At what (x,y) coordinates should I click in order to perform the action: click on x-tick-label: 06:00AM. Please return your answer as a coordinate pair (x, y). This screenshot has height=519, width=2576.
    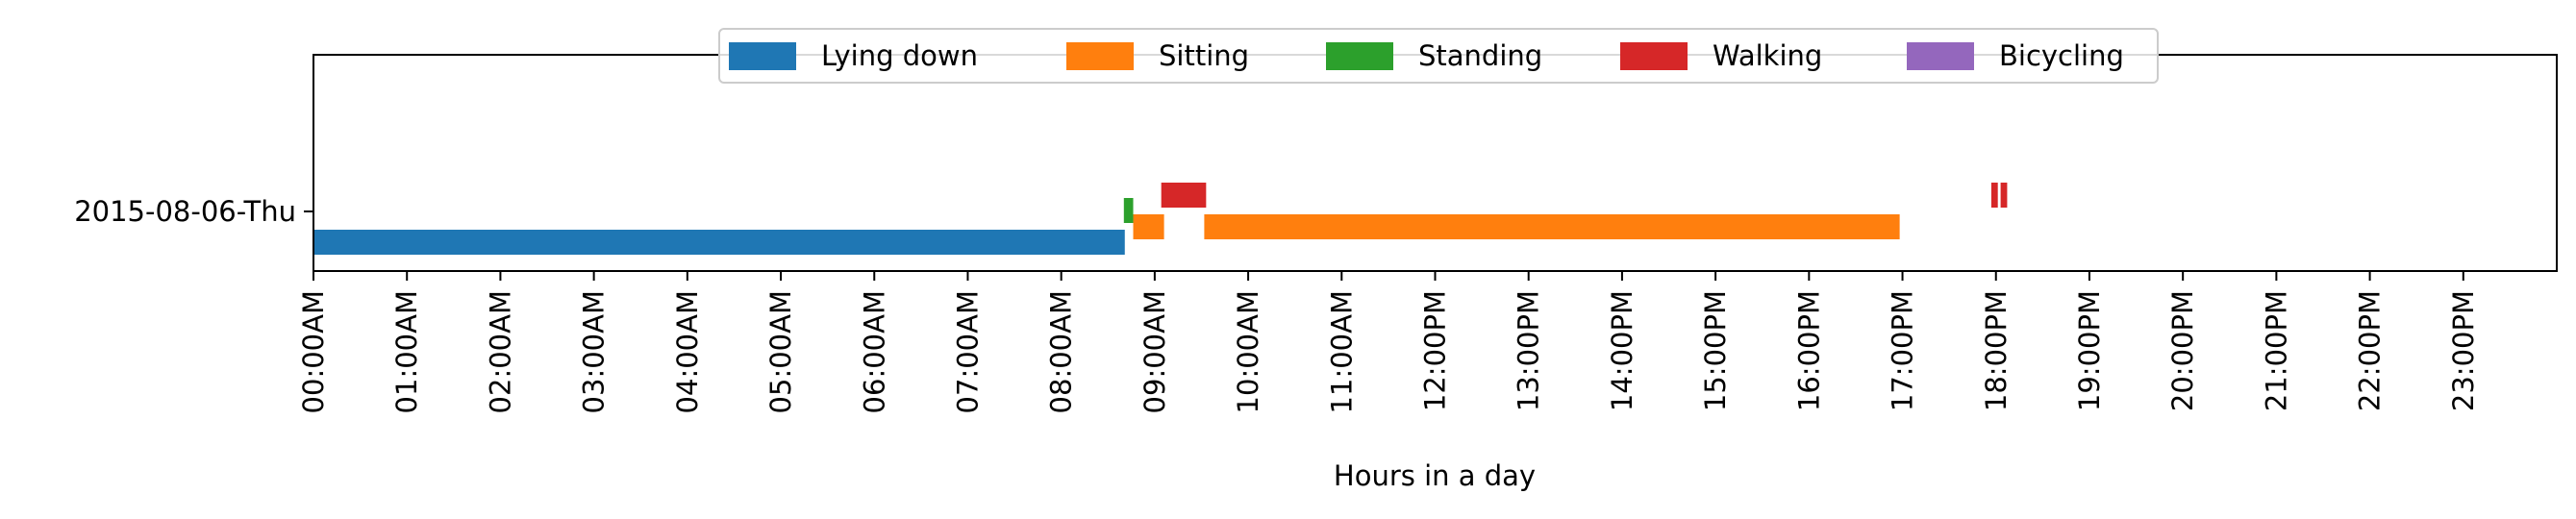
    Looking at the image, I should click on (874, 351).